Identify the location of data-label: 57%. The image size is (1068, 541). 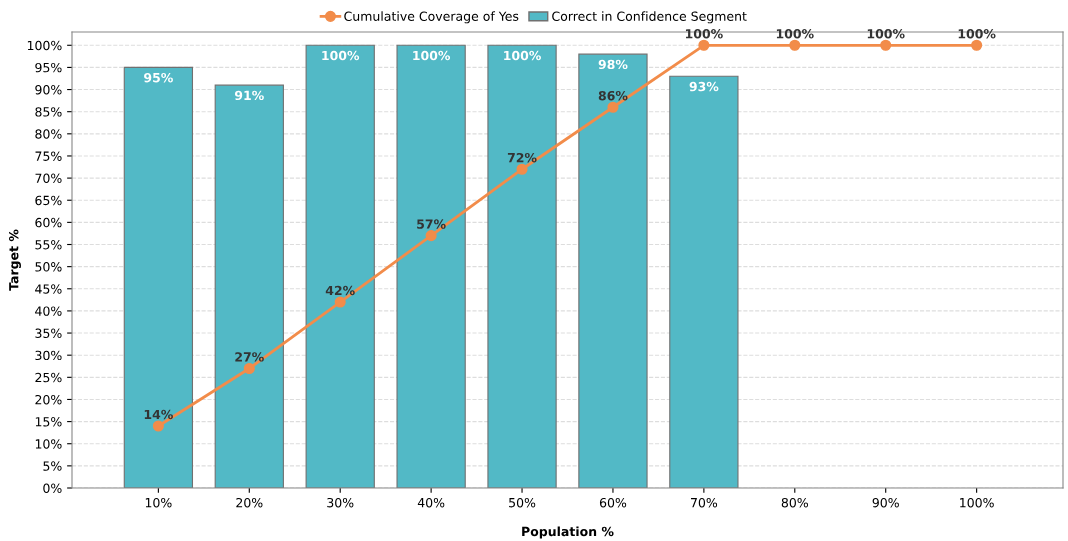
(431, 224).